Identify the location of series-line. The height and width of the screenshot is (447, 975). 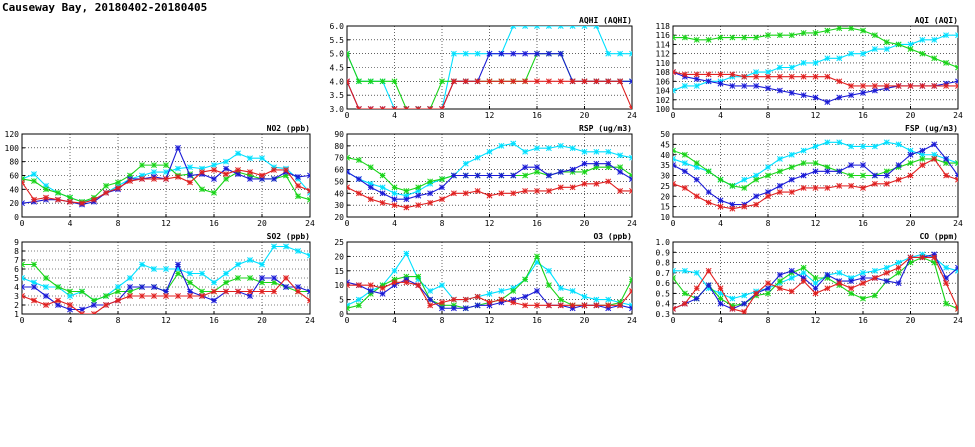
(166, 186).